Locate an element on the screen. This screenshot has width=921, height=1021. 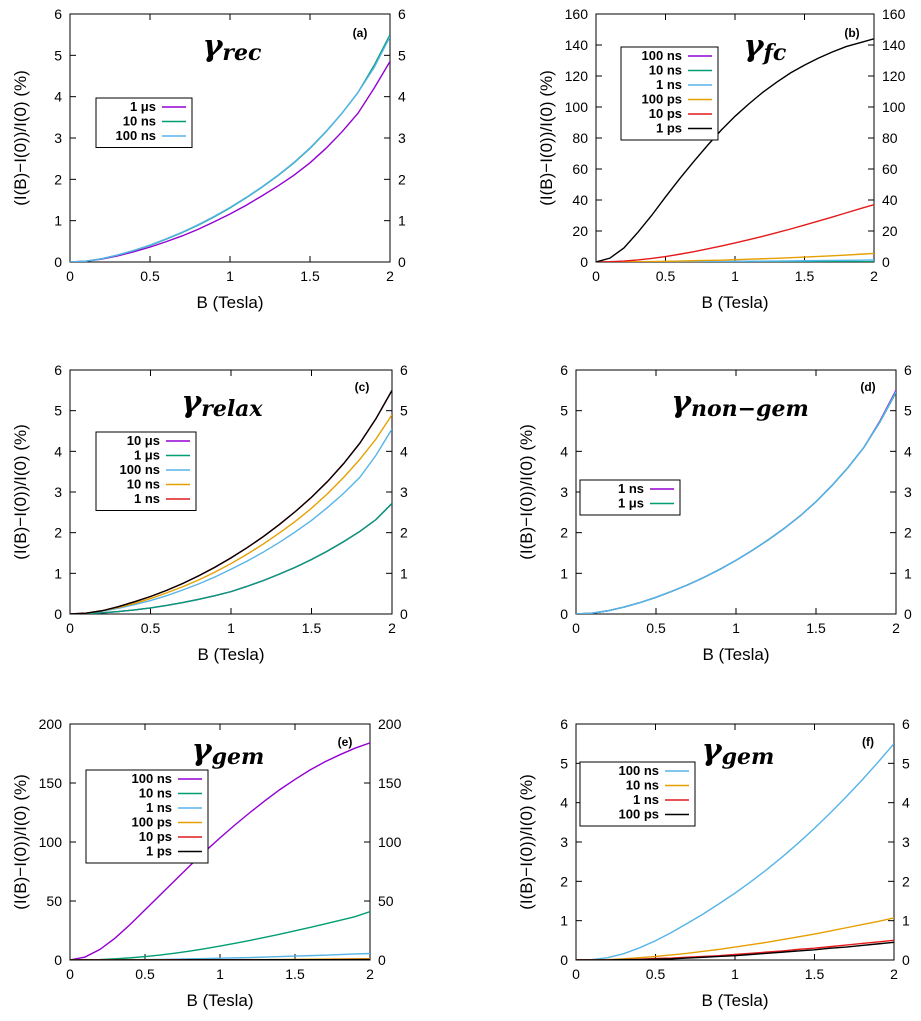
panel-label: (e) is located at coordinates (345, 742).